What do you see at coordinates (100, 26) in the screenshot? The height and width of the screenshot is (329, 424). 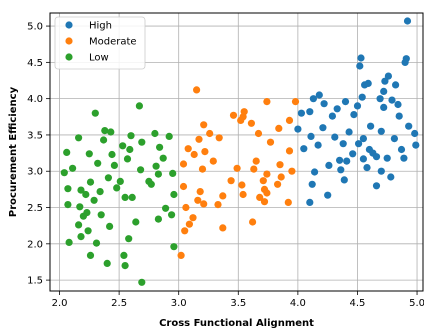 I see `legend-label: High` at bounding box center [100, 26].